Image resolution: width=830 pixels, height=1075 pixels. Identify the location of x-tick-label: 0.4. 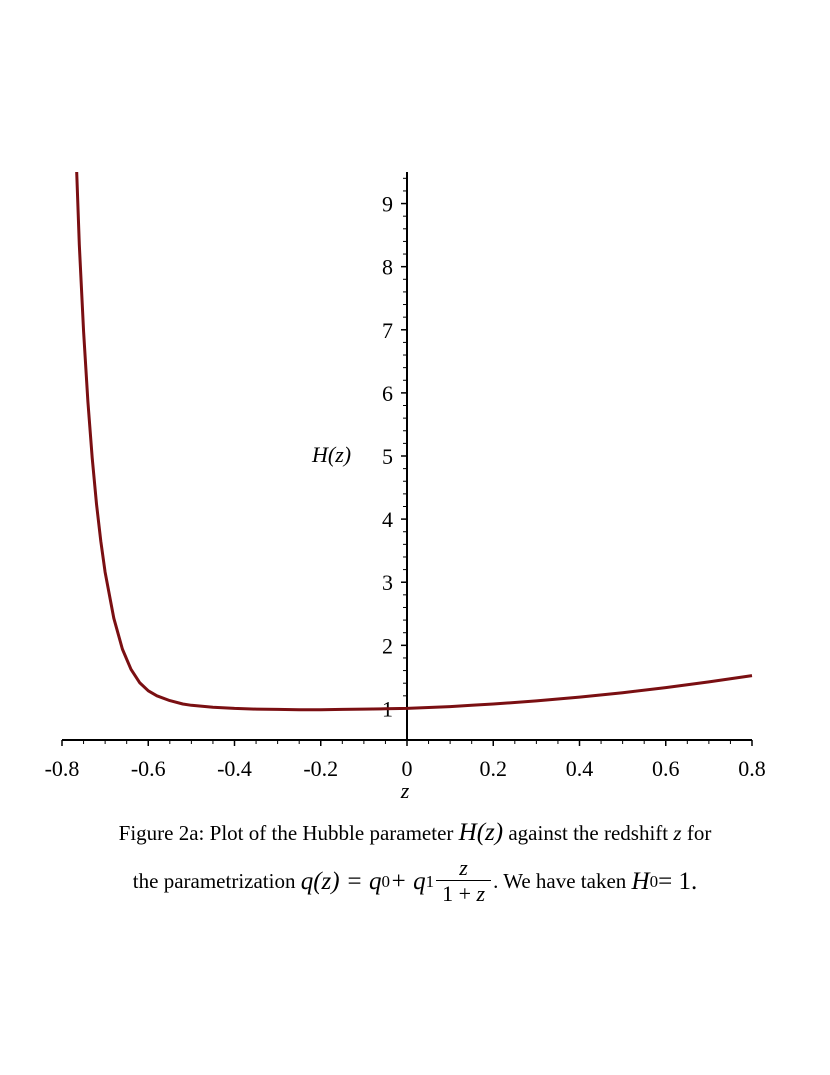
(580, 768).